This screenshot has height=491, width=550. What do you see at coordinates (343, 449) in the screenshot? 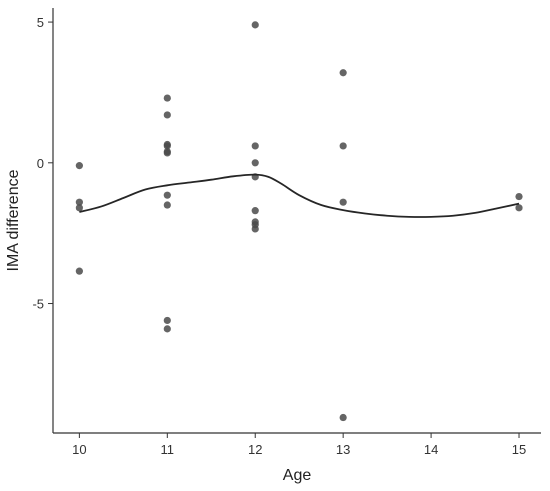
I see `x-tick-label: 13` at bounding box center [343, 449].